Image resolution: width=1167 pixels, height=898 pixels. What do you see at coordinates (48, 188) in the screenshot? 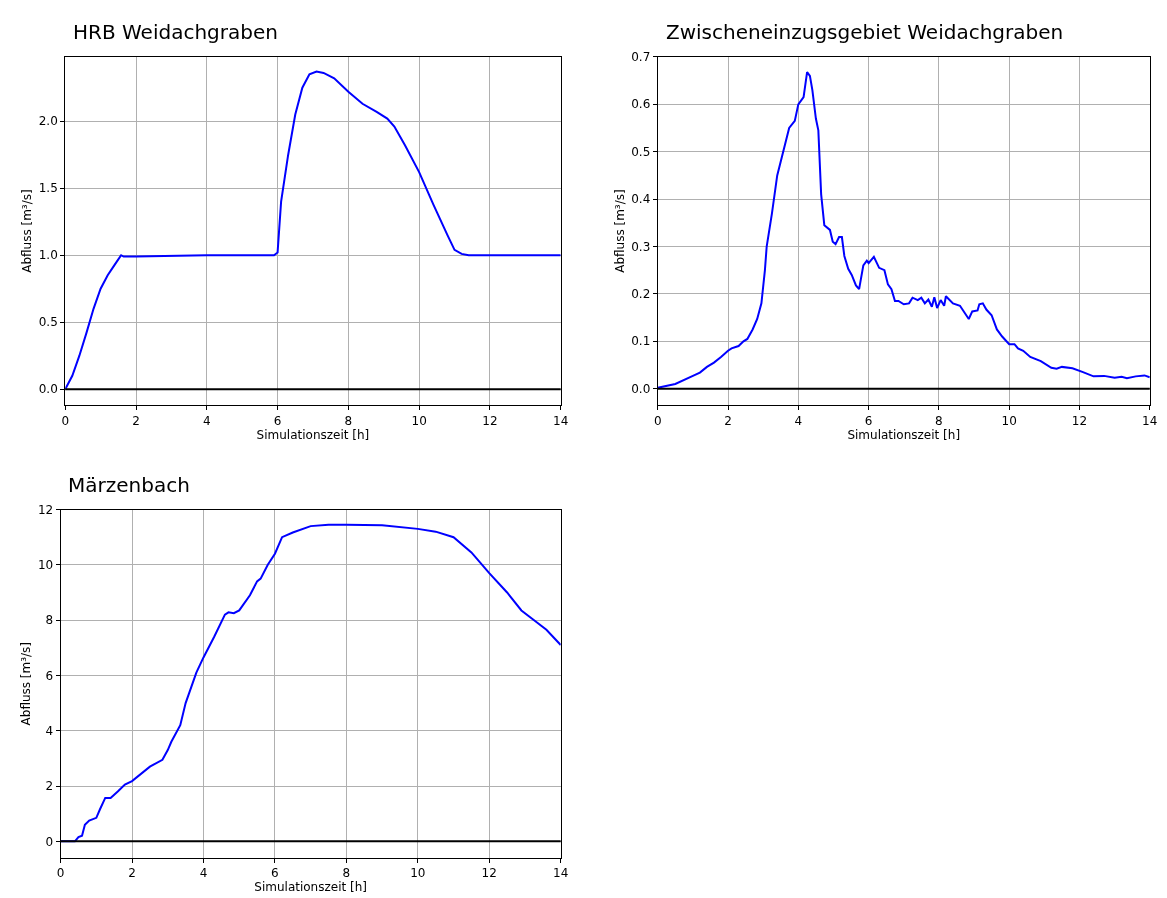
I see `y-tick-label: 1.5` at bounding box center [48, 188].